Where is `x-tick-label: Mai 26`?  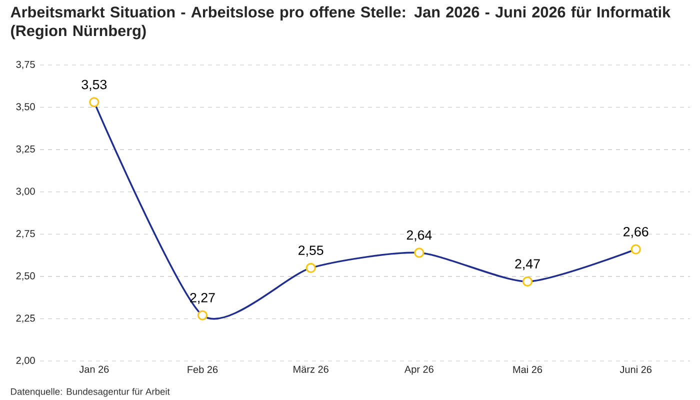
x-tick-label: Mai 26 is located at coordinates (527, 370).